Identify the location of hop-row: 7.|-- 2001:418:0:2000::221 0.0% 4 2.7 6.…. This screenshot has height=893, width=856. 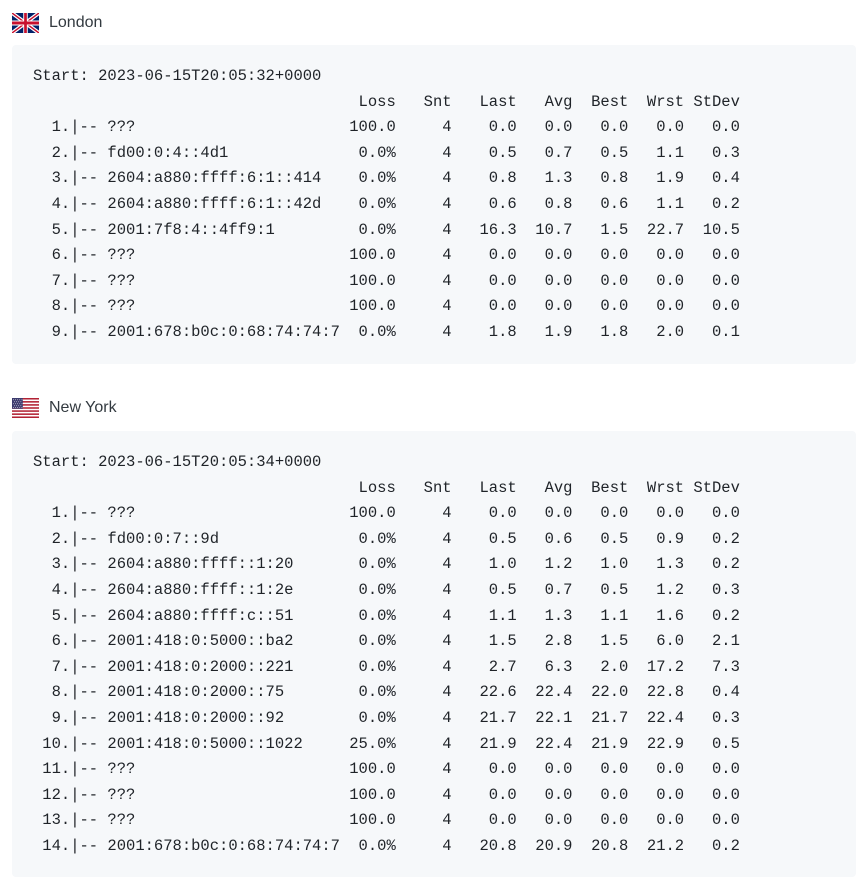
(386, 666).